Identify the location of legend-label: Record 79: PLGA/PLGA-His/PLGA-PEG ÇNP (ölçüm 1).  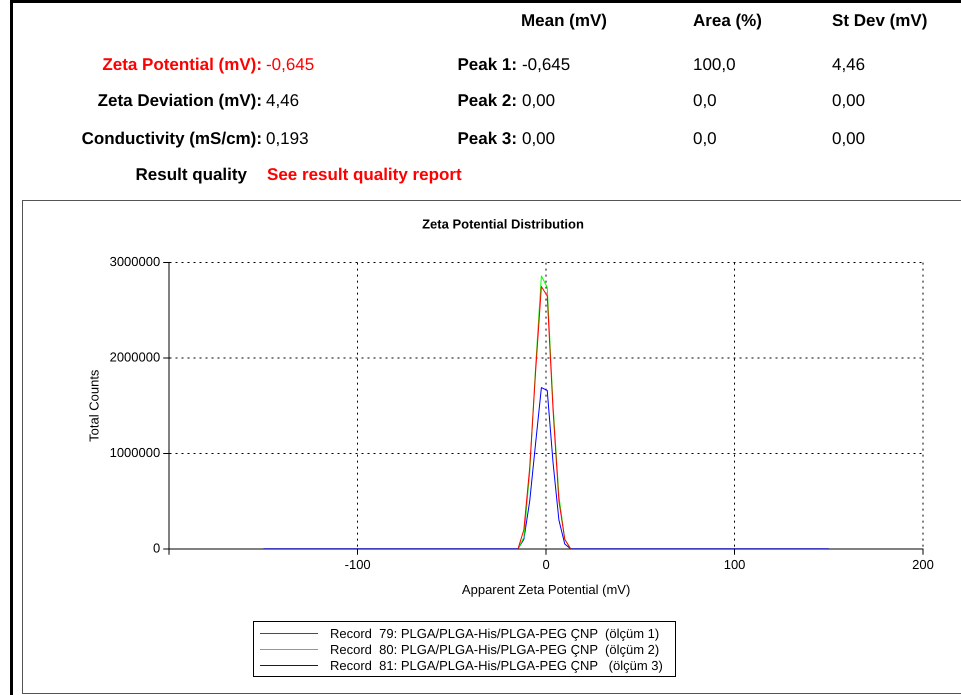
(495, 633).